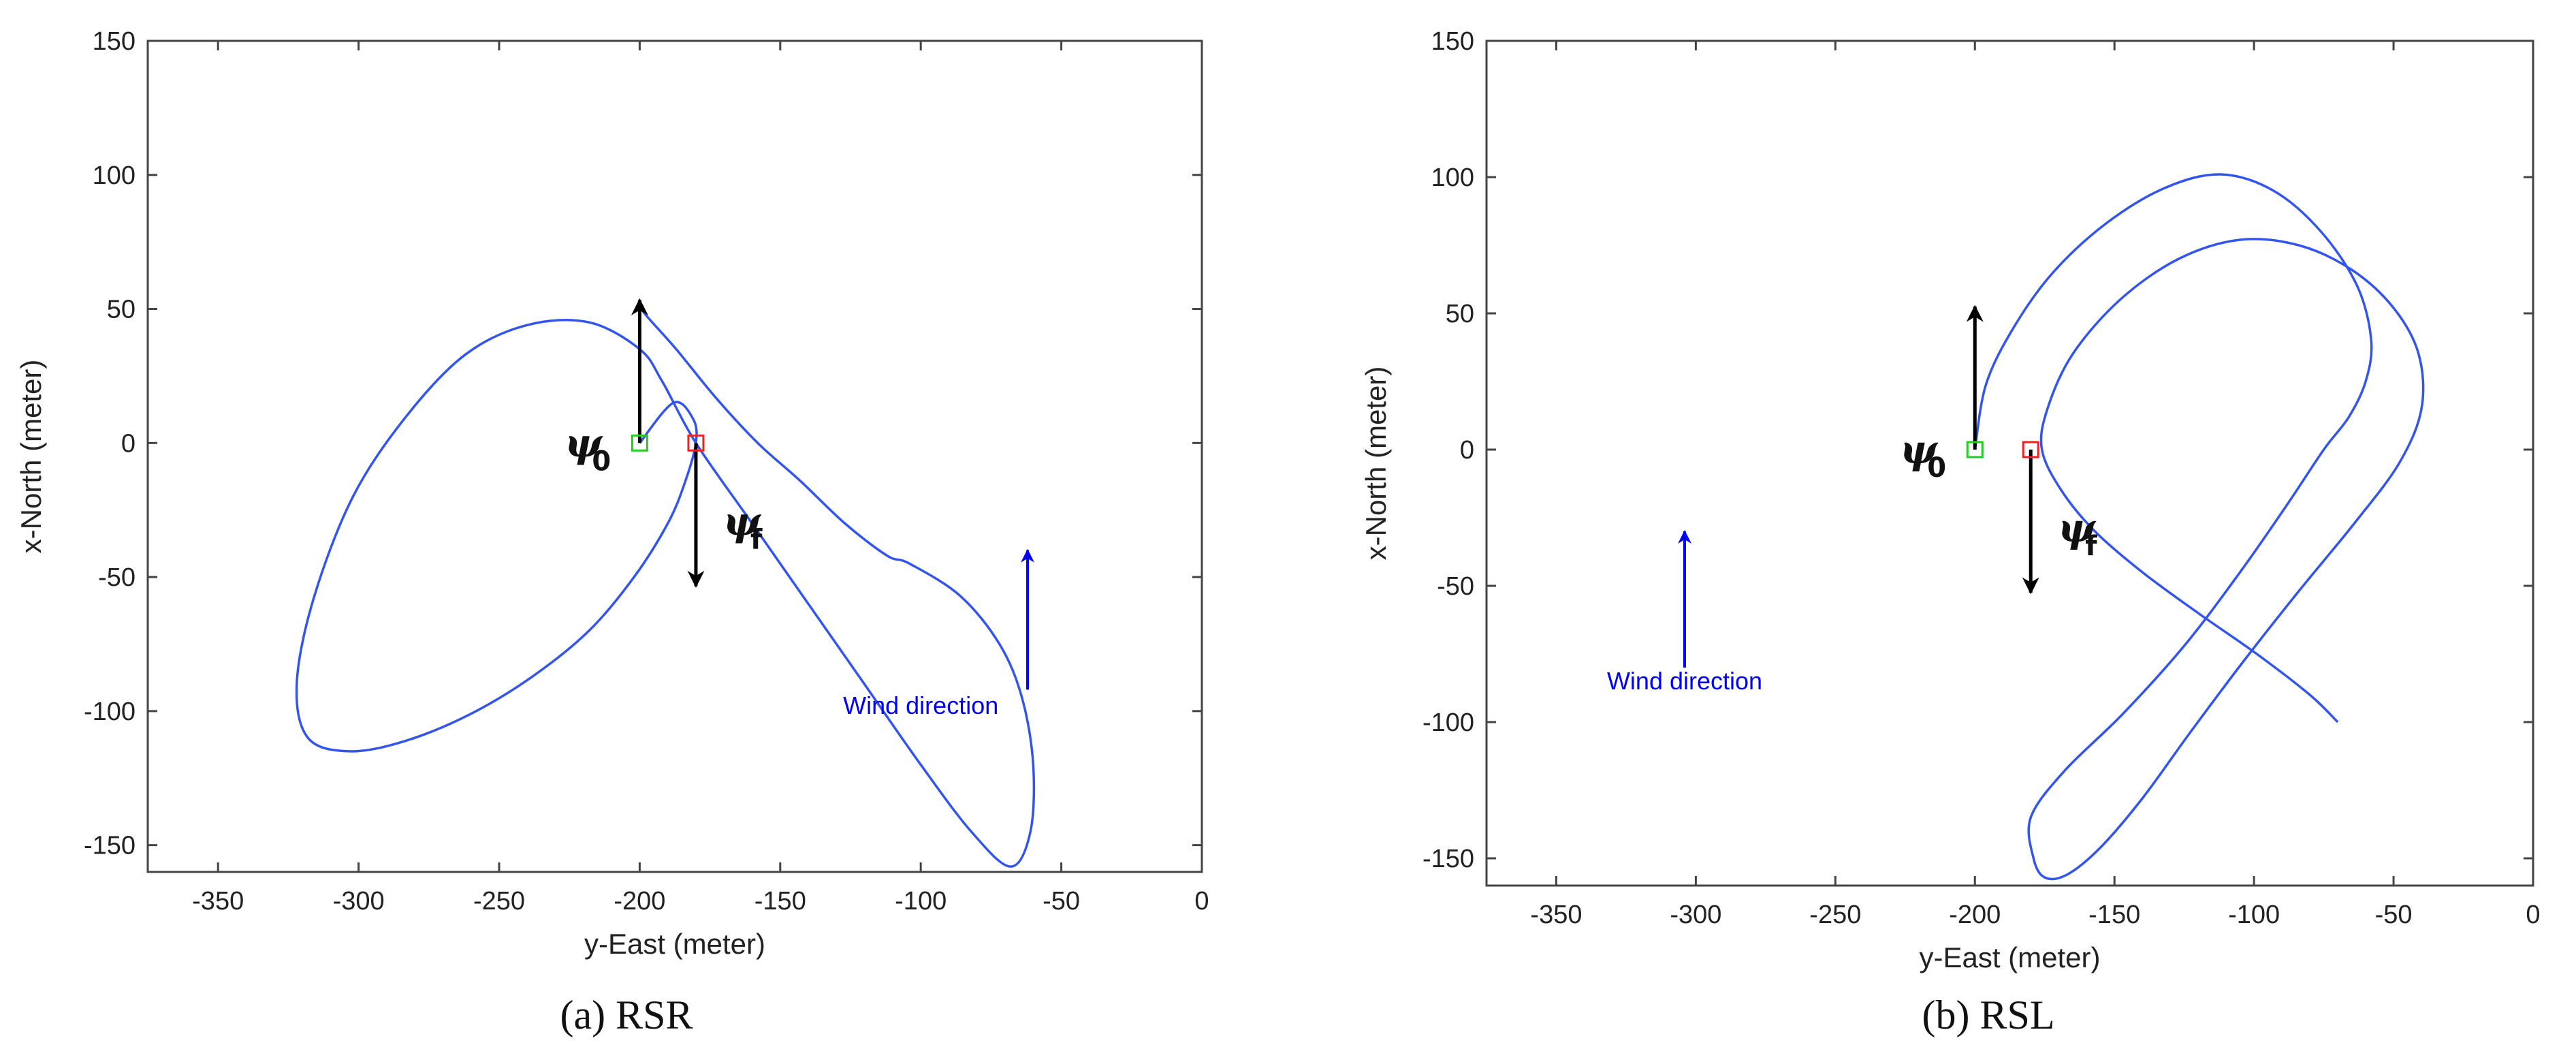 This screenshot has height=1062, width=2576. Describe the element at coordinates (2199, 527) in the screenshot. I see `dubins-path-line` at that location.